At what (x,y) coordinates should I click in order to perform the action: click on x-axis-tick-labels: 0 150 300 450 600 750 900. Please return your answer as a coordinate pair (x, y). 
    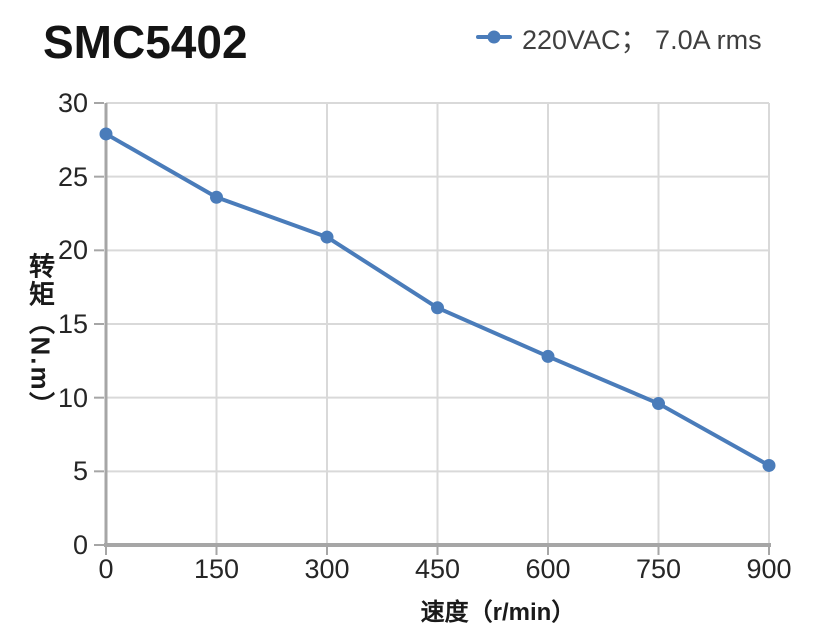
    Looking at the image, I should click on (444, 569).